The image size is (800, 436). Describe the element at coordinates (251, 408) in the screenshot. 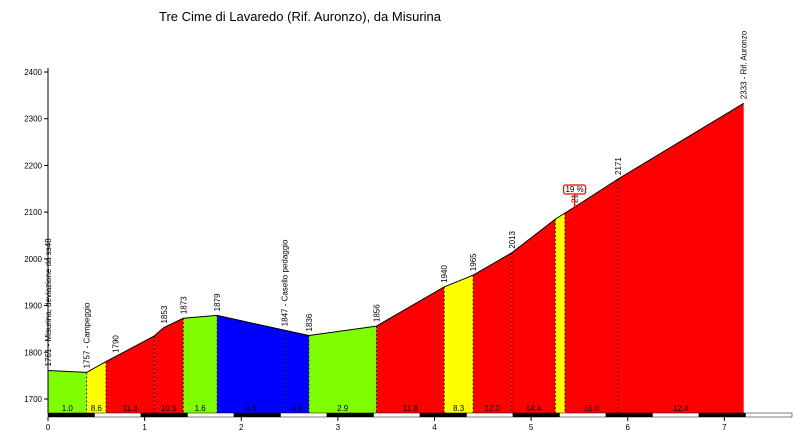

I see `grade-label-5: 4.6` at that location.